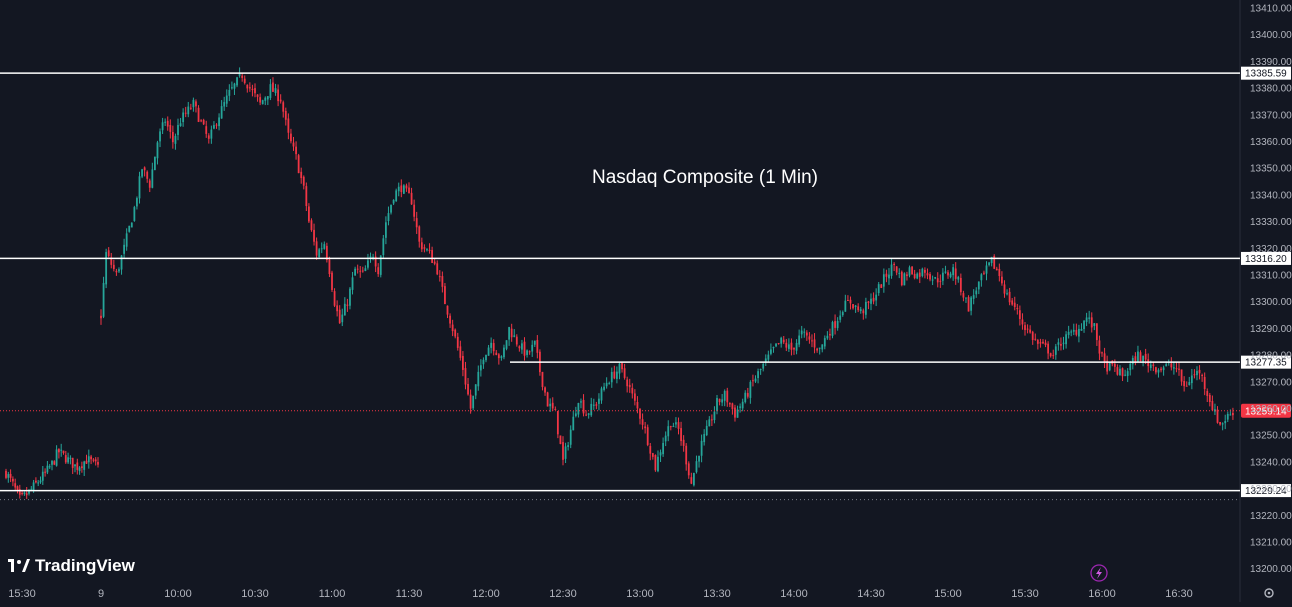  What do you see at coordinates (72, 565) in the screenshot?
I see `tradingview-logo: TradingView` at bounding box center [72, 565].